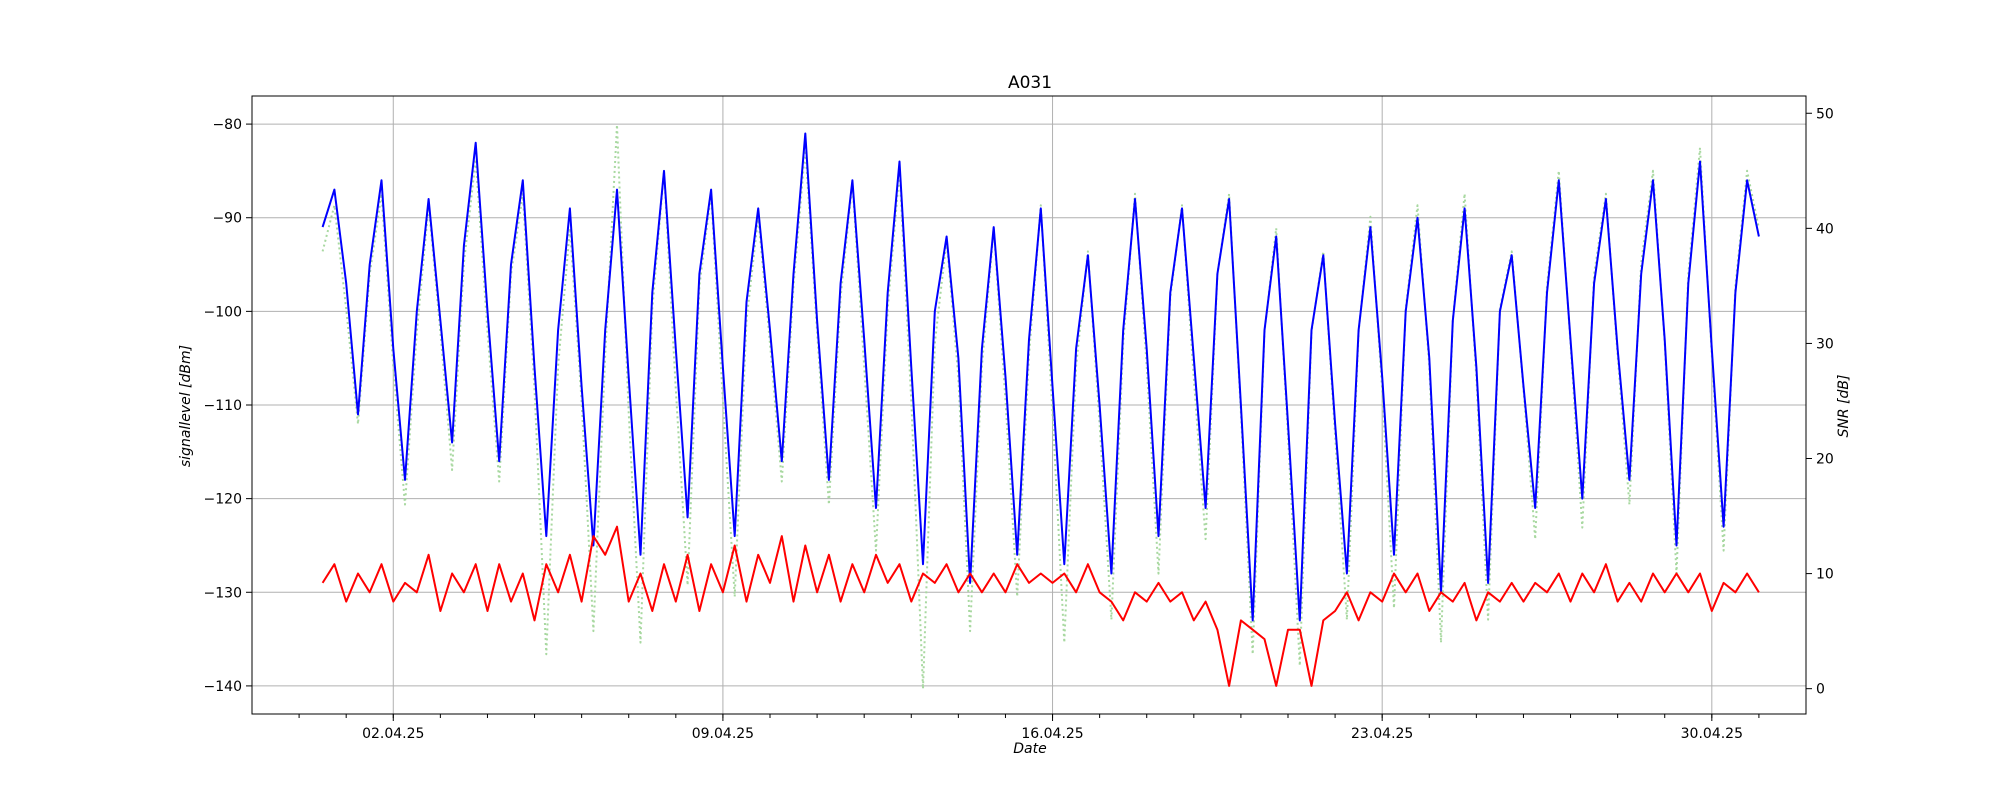  I want to click on y-tick-label: −80, so click(227, 125).